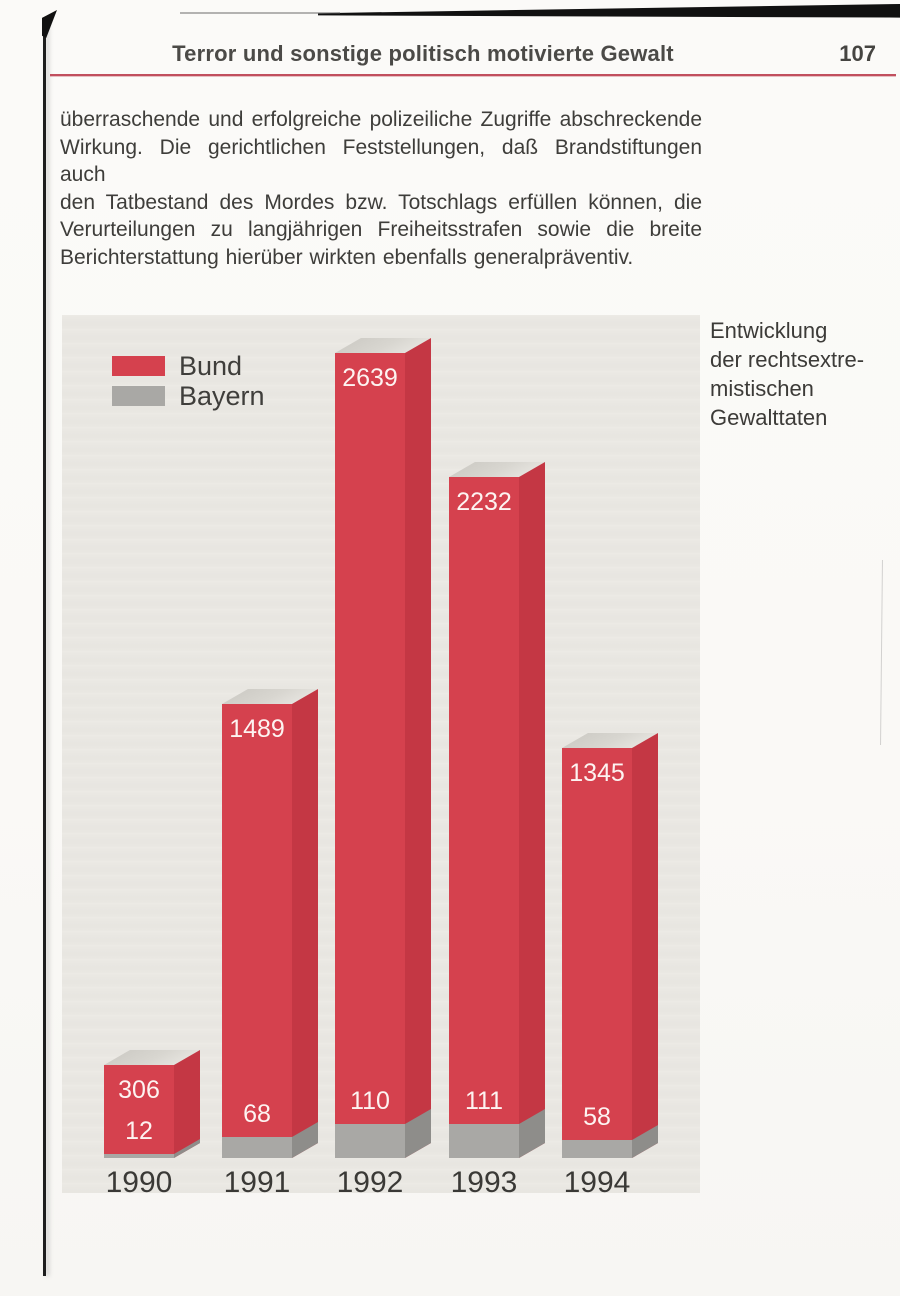  I want to click on legend-swatch-bayern, so click(138, 396).